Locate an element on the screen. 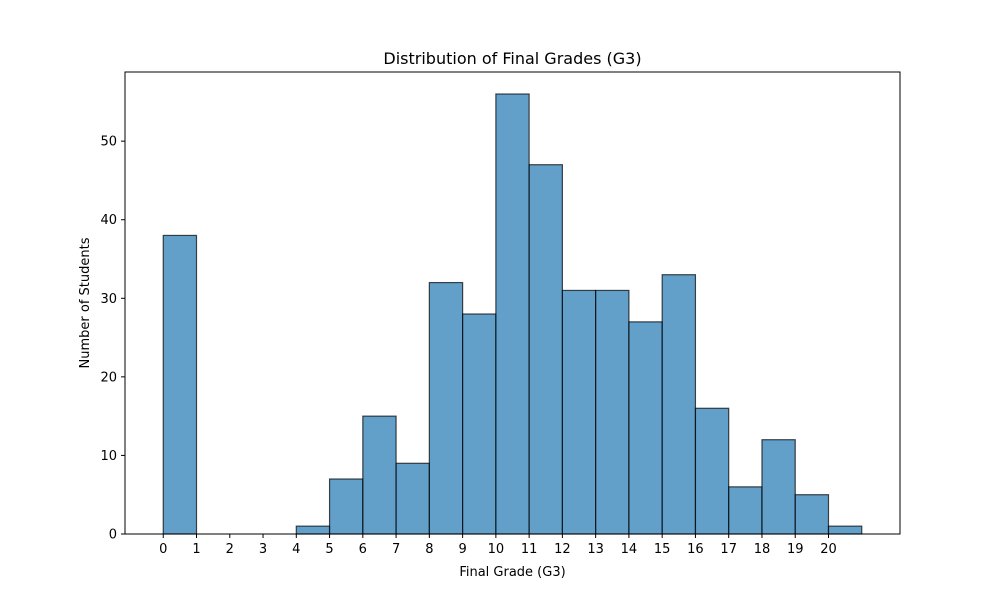 This screenshot has height=600, width=1000. x-tick-label-3: 3 is located at coordinates (263, 549).